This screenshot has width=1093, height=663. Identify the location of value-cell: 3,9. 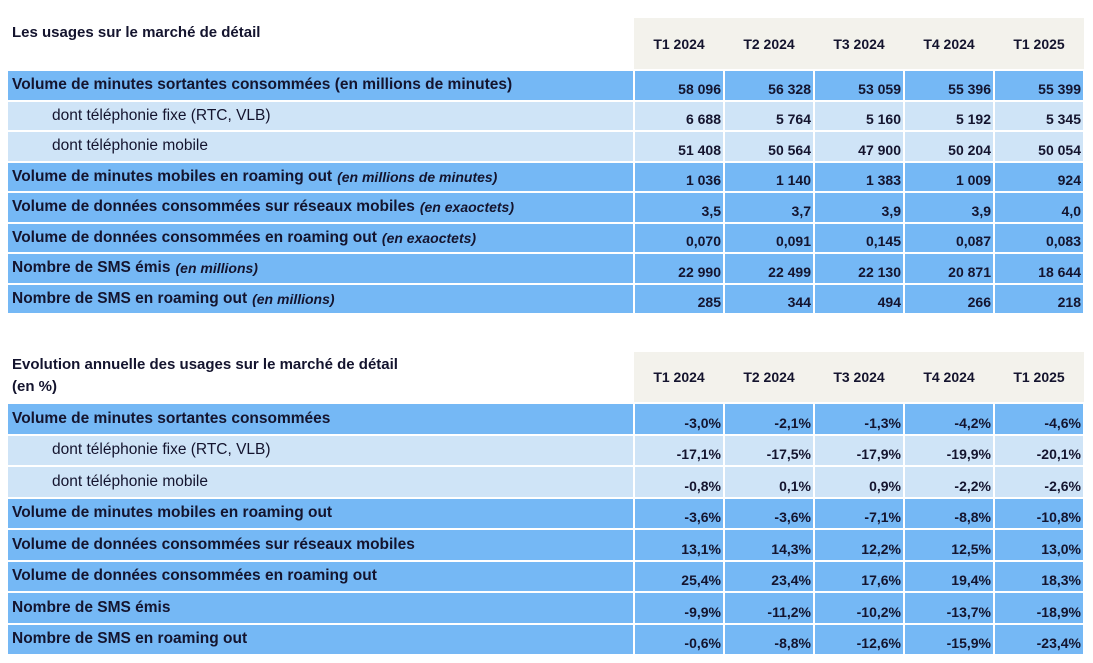
(949, 207).